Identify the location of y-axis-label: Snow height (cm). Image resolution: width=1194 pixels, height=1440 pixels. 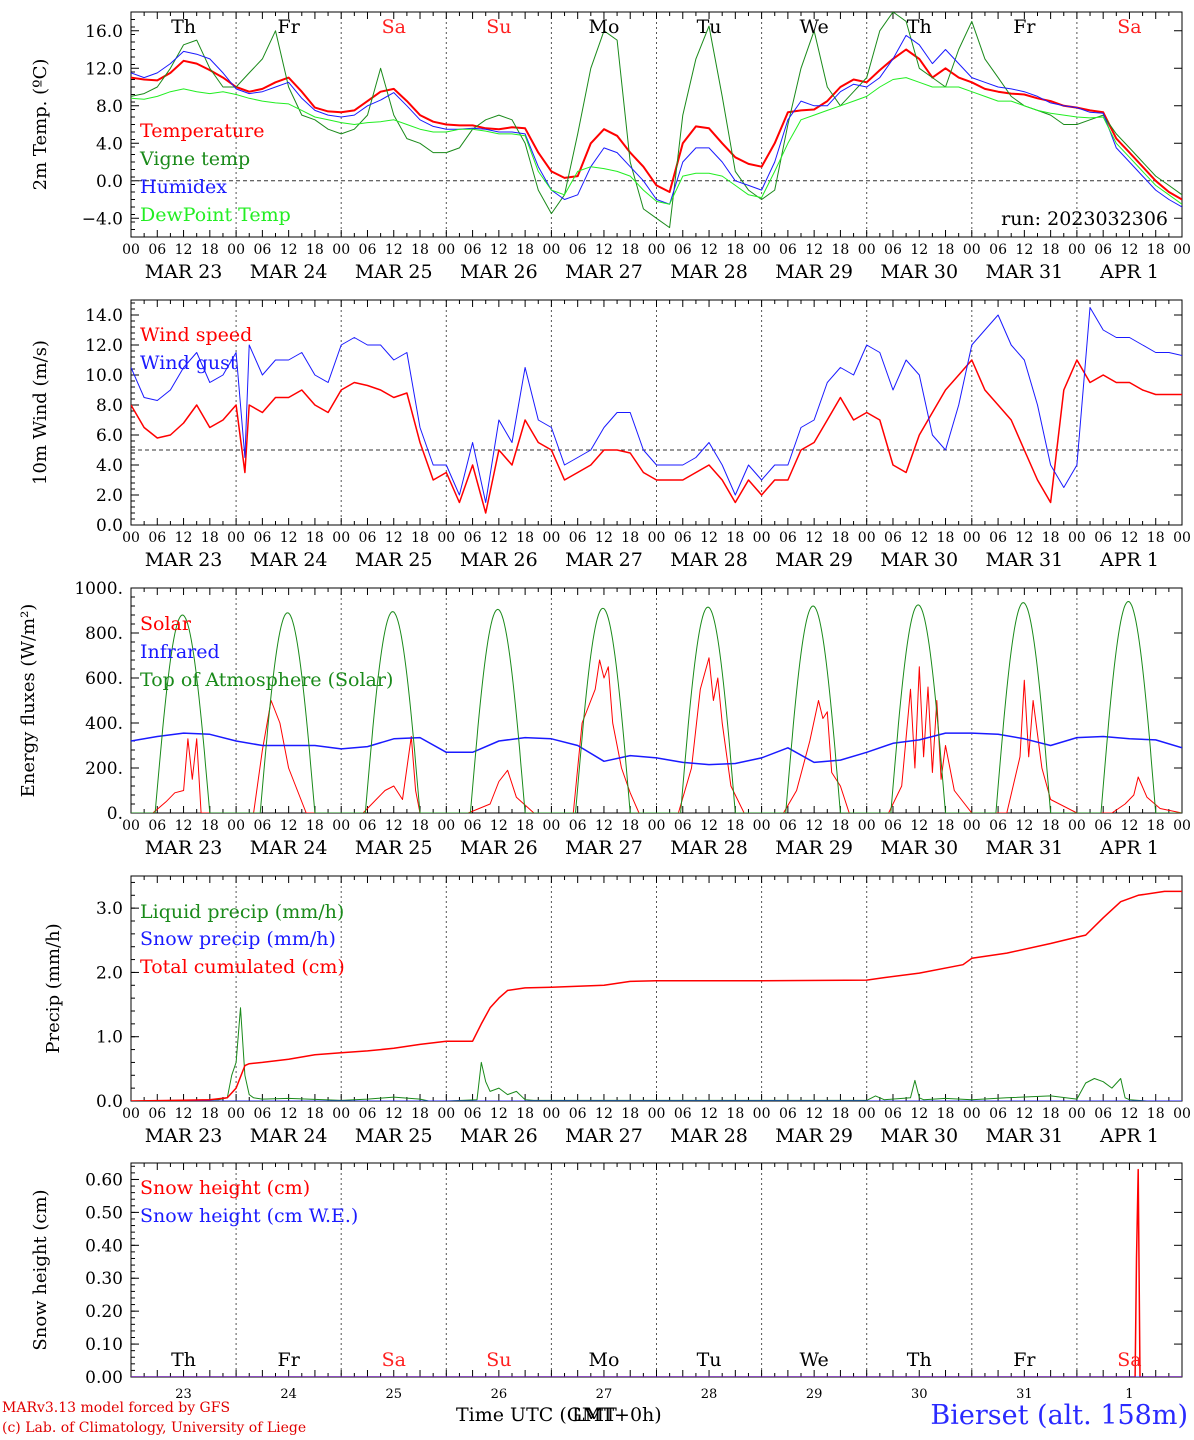
(40, 1269).